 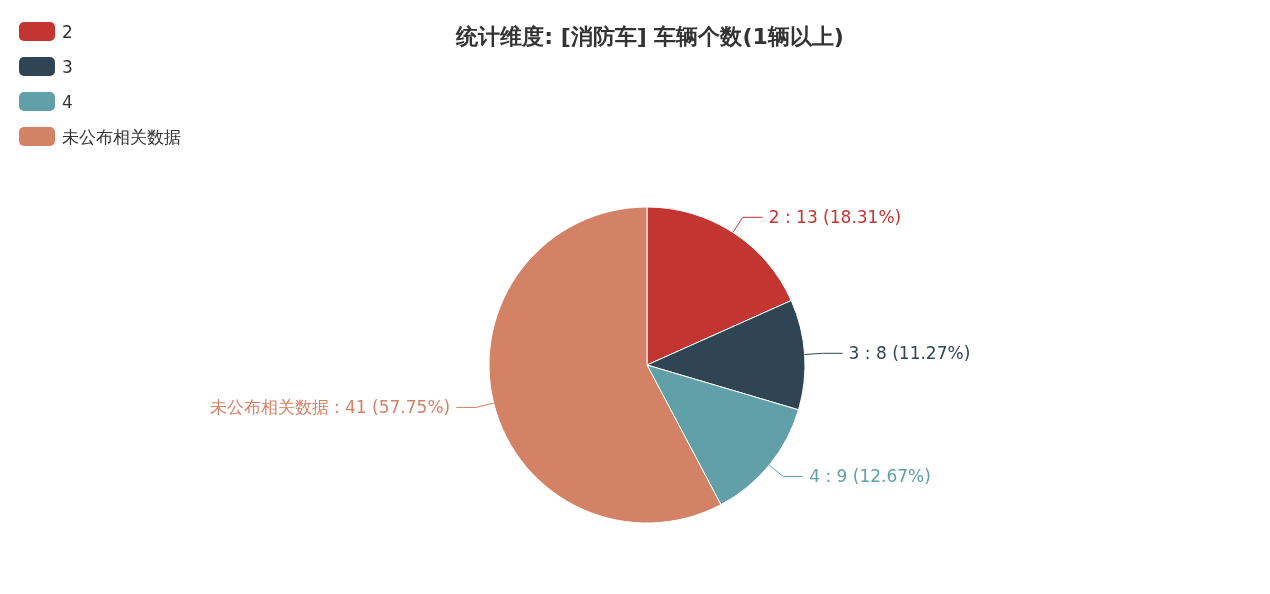 What do you see at coordinates (330, 407) in the screenshot?
I see `data-label: 未公布相关数据 : 41 (57.75%)` at bounding box center [330, 407].